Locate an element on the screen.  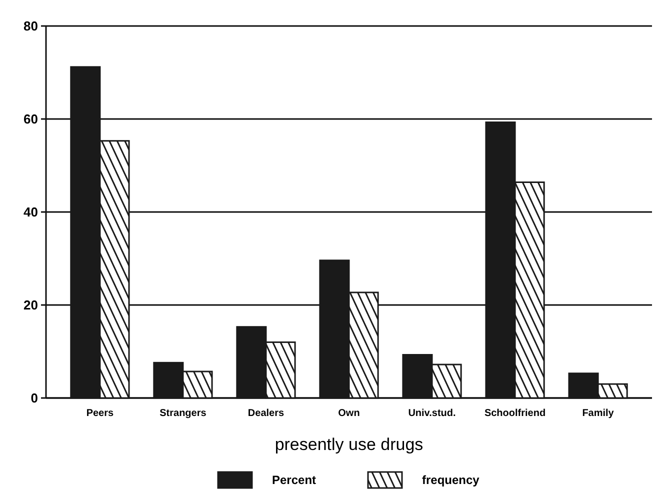
x-tick-label: Univ.stud. is located at coordinates (432, 413).